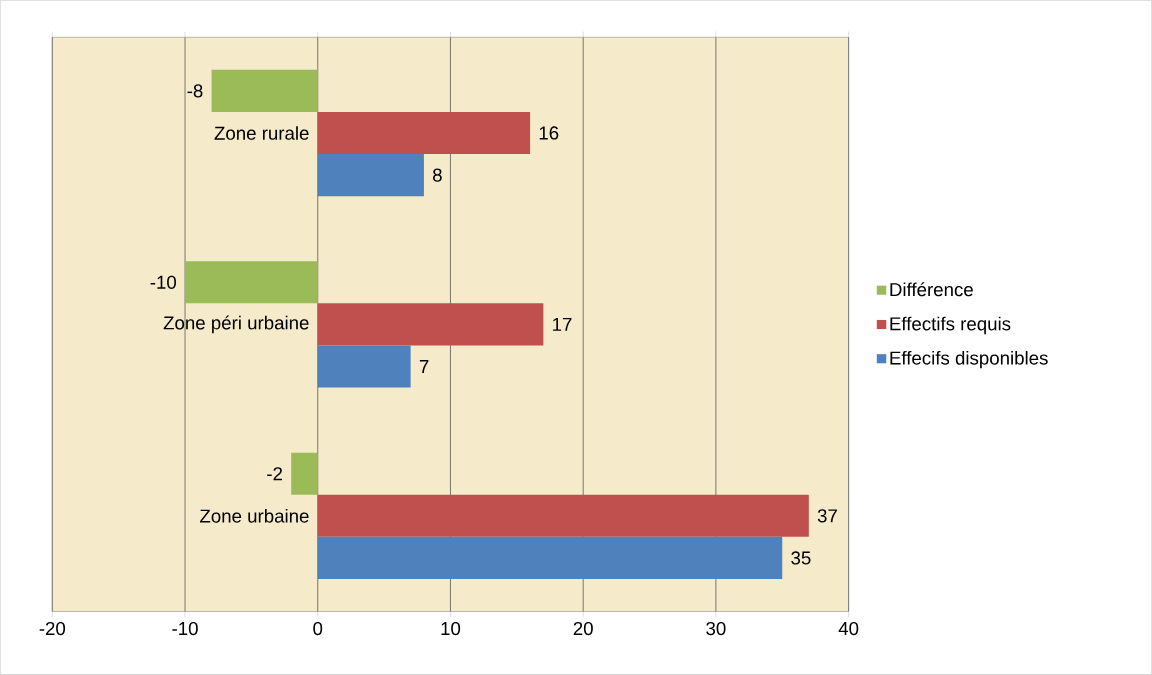  What do you see at coordinates (424, 367) in the screenshot?
I see `data-label: 7` at bounding box center [424, 367].